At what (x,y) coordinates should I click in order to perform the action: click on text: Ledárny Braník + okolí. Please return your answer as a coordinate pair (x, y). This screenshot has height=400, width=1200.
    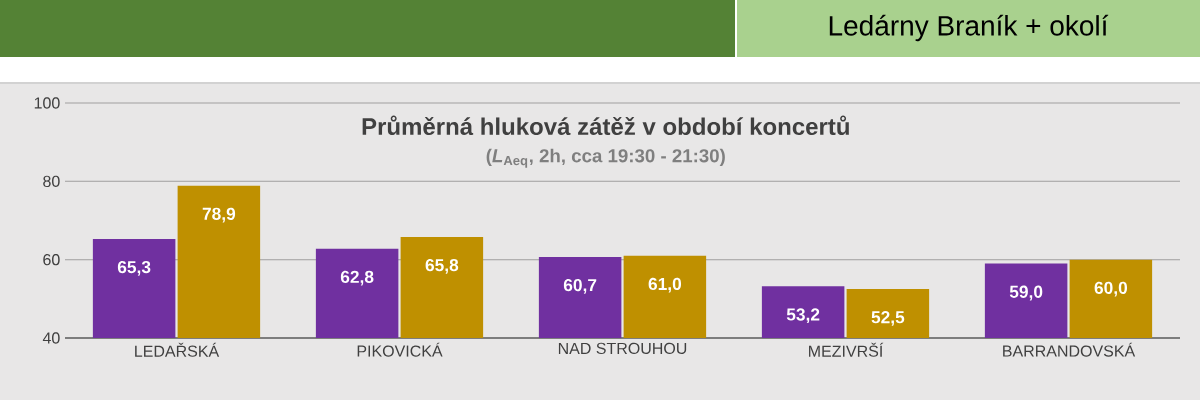
    Looking at the image, I should click on (969, 28).